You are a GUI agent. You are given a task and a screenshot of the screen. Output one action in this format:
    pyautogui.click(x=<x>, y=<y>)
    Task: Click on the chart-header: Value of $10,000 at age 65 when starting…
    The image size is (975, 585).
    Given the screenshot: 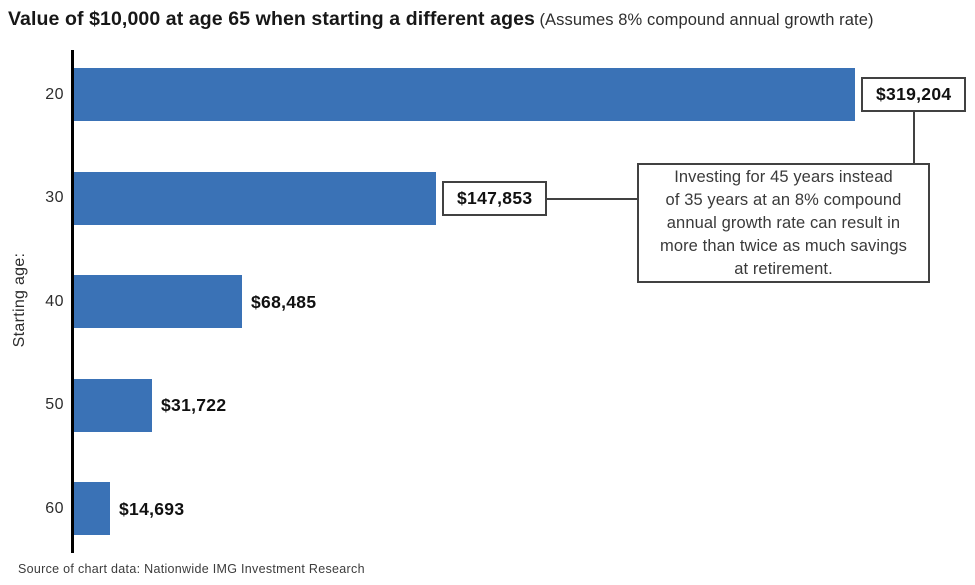 What is the action you would take?
    pyautogui.click(x=488, y=19)
    